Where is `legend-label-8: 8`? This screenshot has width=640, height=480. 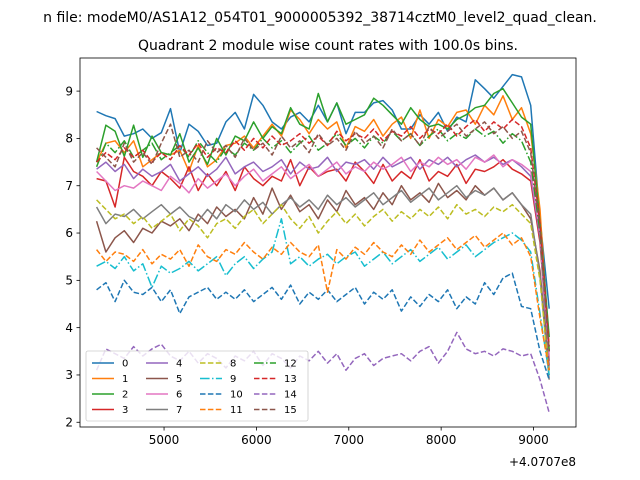 legend-label-8: 8 is located at coordinates (233, 364).